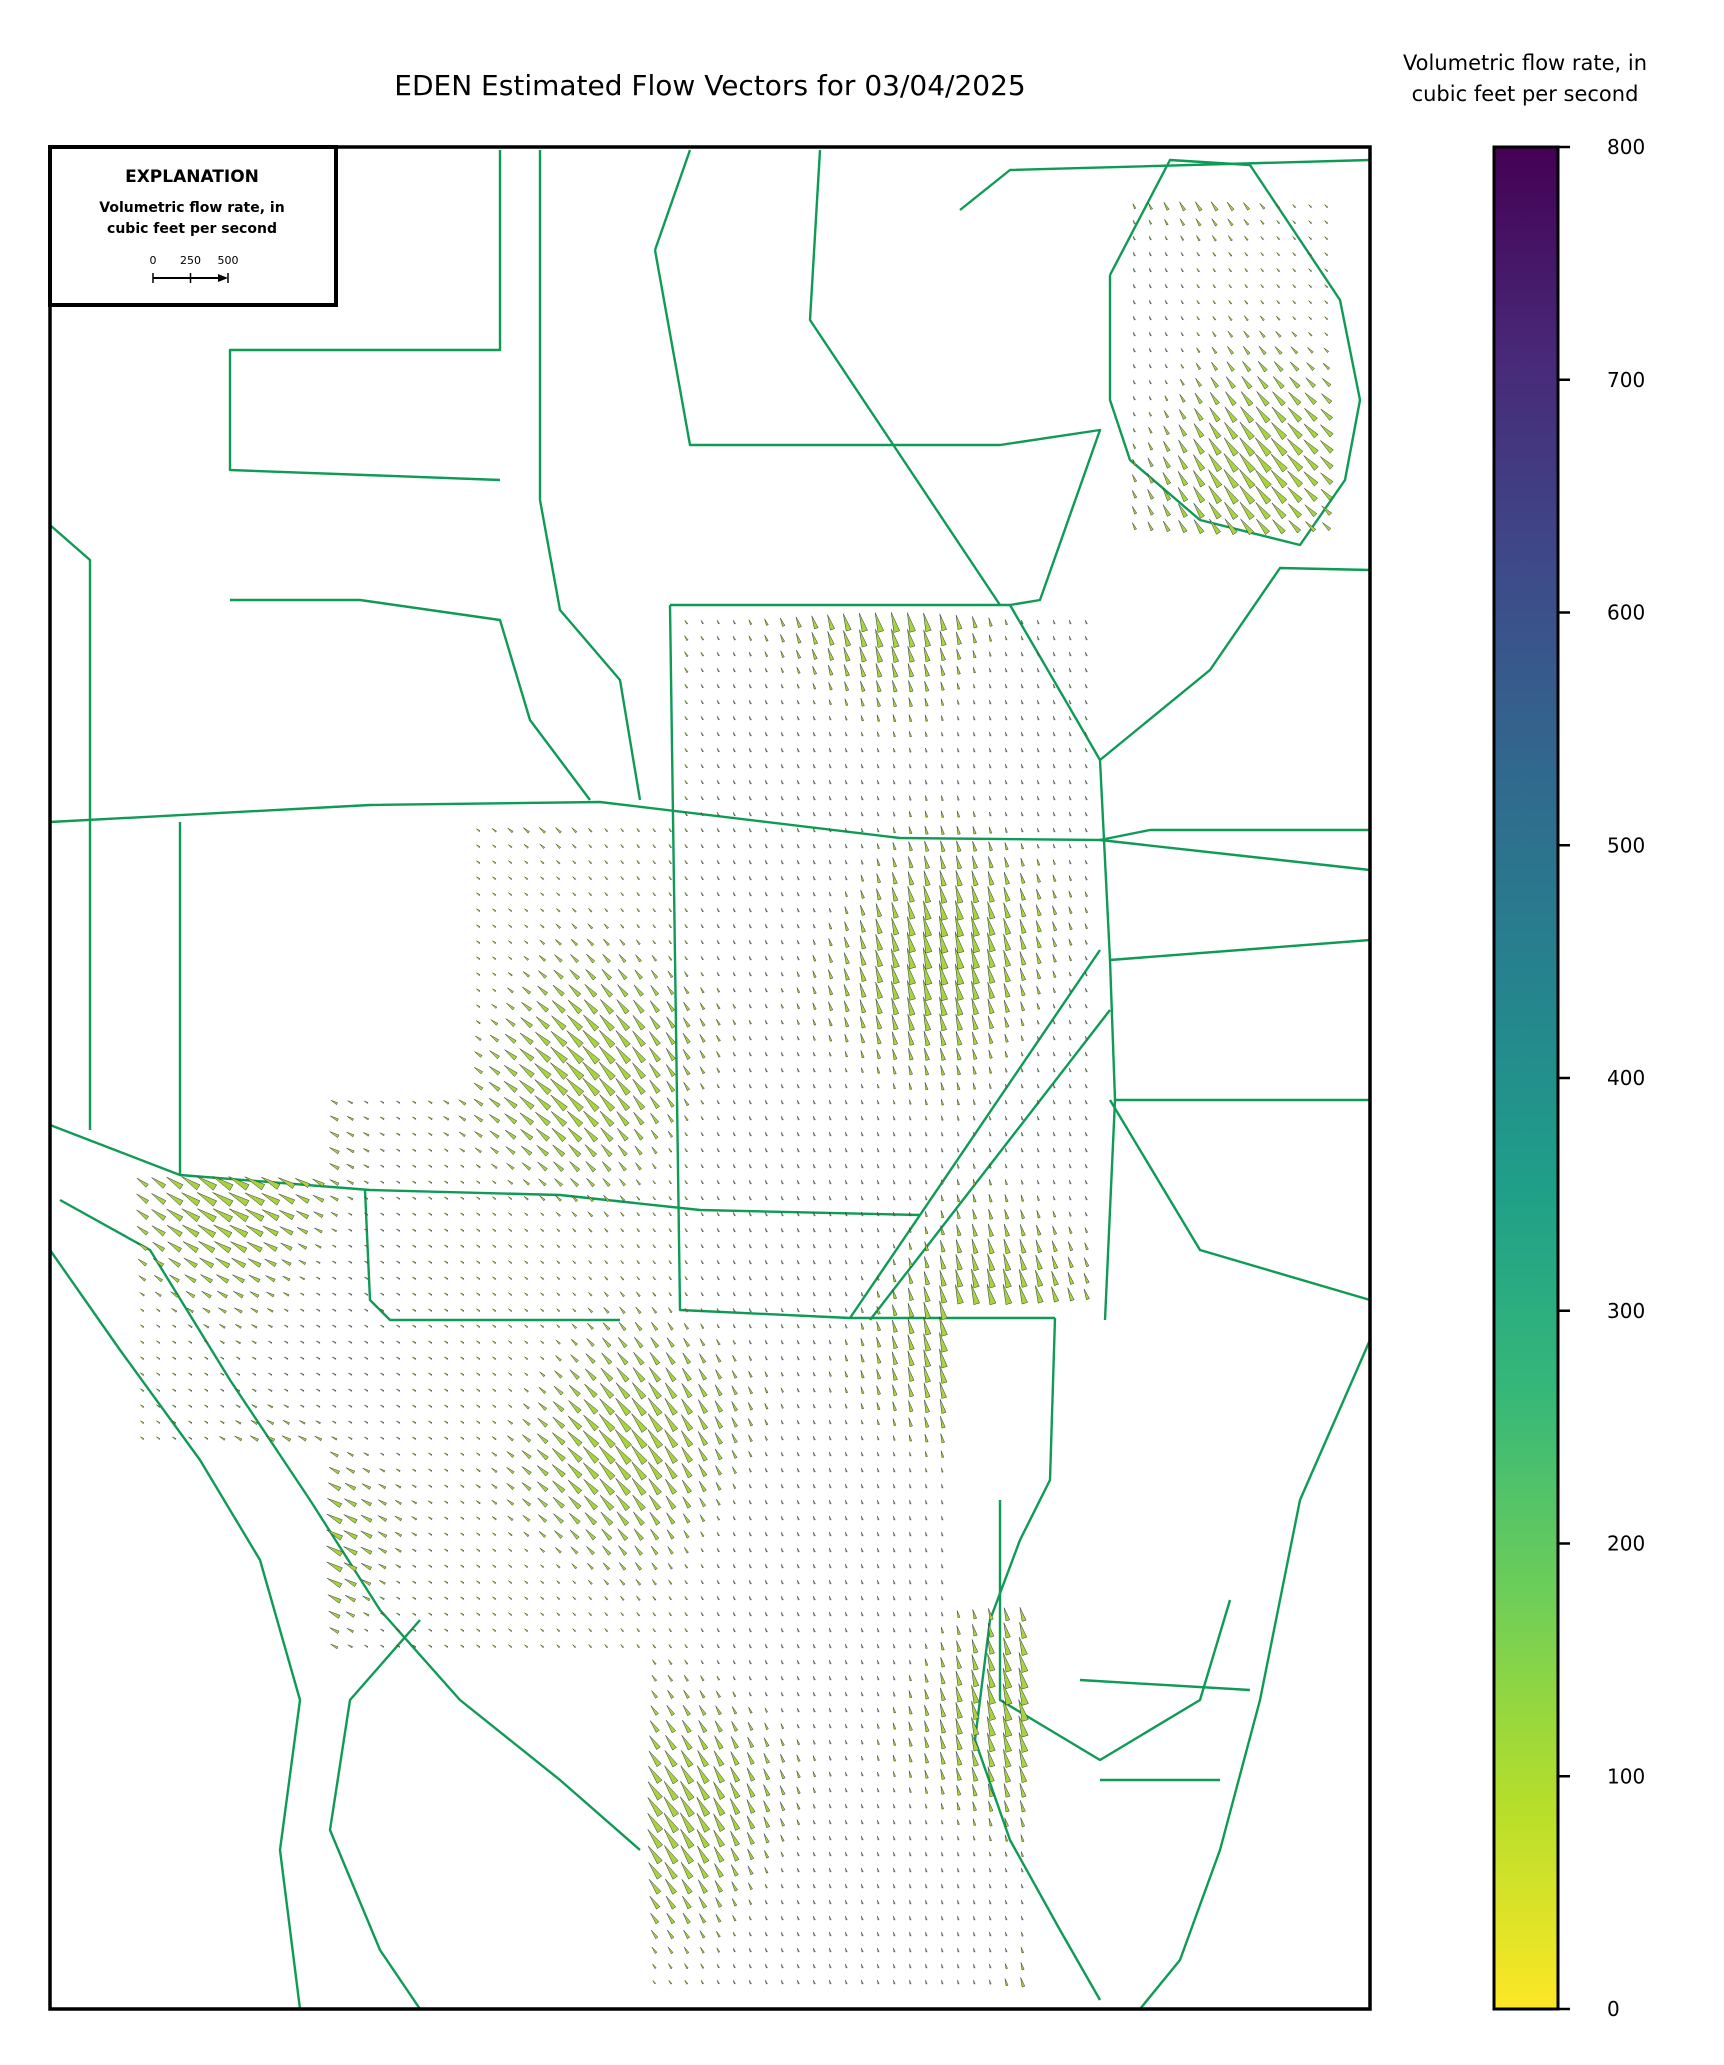  What do you see at coordinates (191, 208) in the screenshot?
I see `explanation-label: Volumetric flow rate, in` at bounding box center [191, 208].